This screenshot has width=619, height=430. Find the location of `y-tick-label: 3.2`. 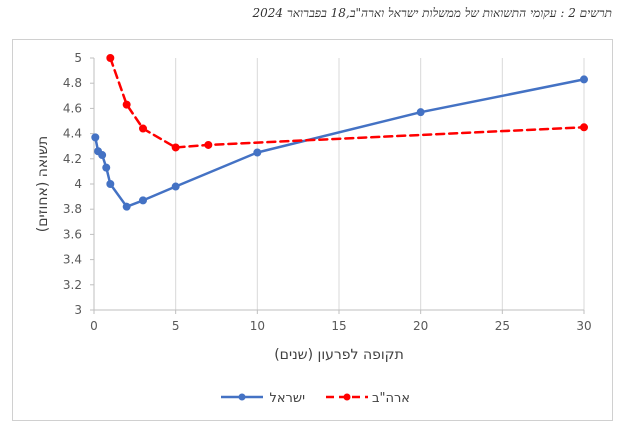

y-tick-label: 3.2 is located at coordinates (72, 285).